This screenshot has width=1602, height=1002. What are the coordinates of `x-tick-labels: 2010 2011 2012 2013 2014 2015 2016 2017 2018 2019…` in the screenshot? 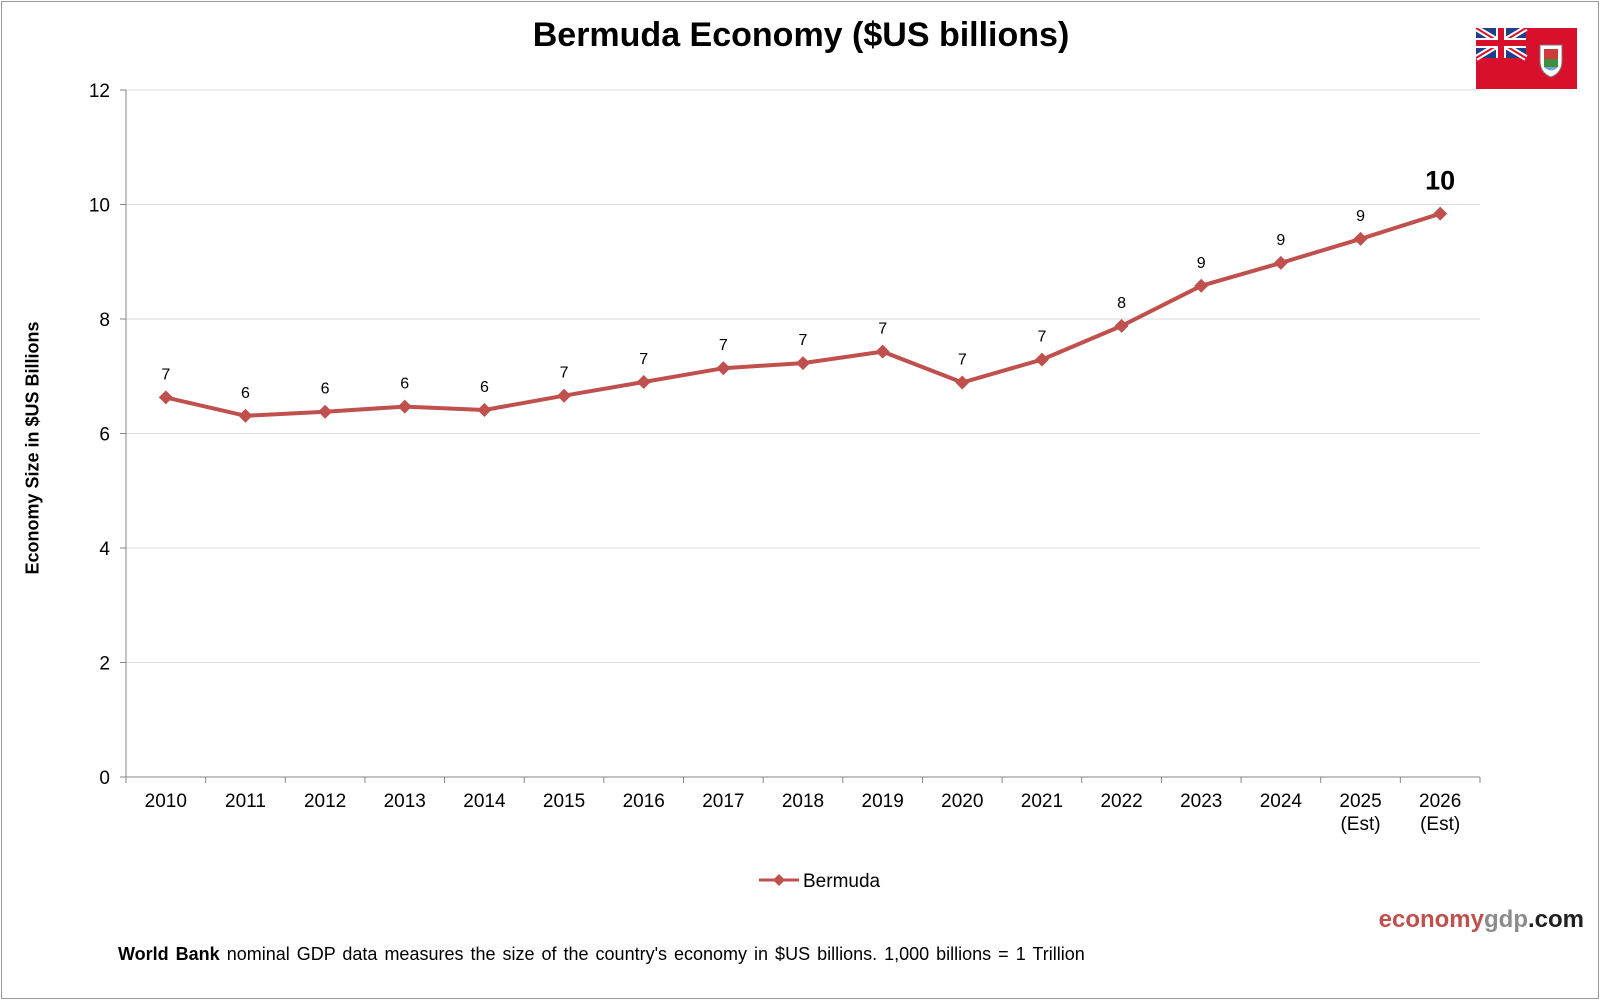 It's located at (803, 813).